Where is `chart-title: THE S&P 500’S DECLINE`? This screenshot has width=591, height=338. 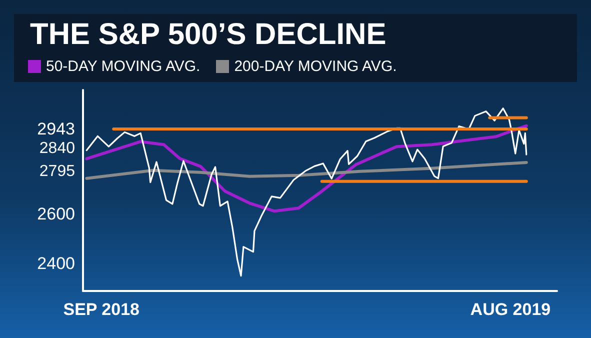 chart-title: THE S&P 500’S DECLINE is located at coordinates (208, 35).